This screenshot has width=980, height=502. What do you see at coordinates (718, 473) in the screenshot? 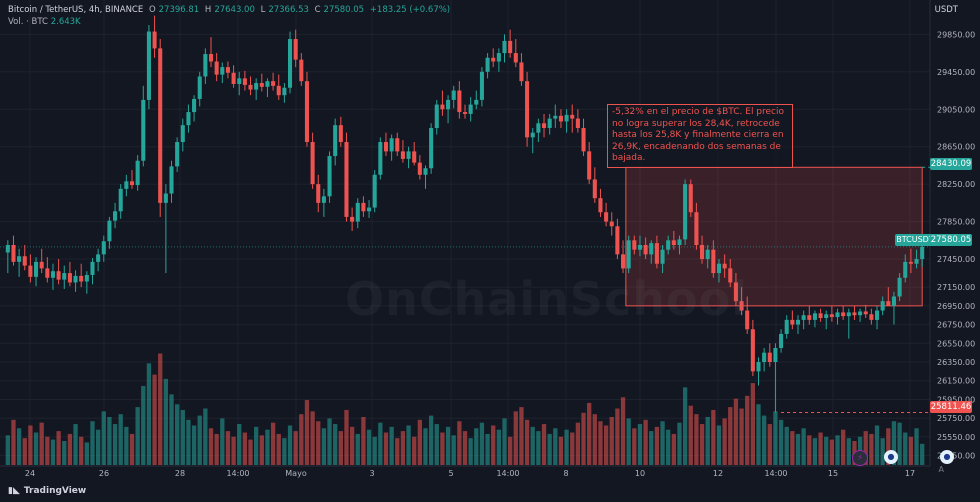
I see `x-tick-label: 12` at bounding box center [718, 473].